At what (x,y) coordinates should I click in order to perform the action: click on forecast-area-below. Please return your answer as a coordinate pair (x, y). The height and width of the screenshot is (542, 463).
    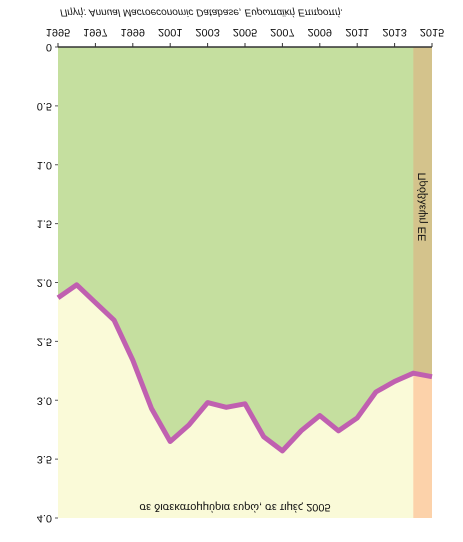
    Looking at the image, I should click on (422, 212).